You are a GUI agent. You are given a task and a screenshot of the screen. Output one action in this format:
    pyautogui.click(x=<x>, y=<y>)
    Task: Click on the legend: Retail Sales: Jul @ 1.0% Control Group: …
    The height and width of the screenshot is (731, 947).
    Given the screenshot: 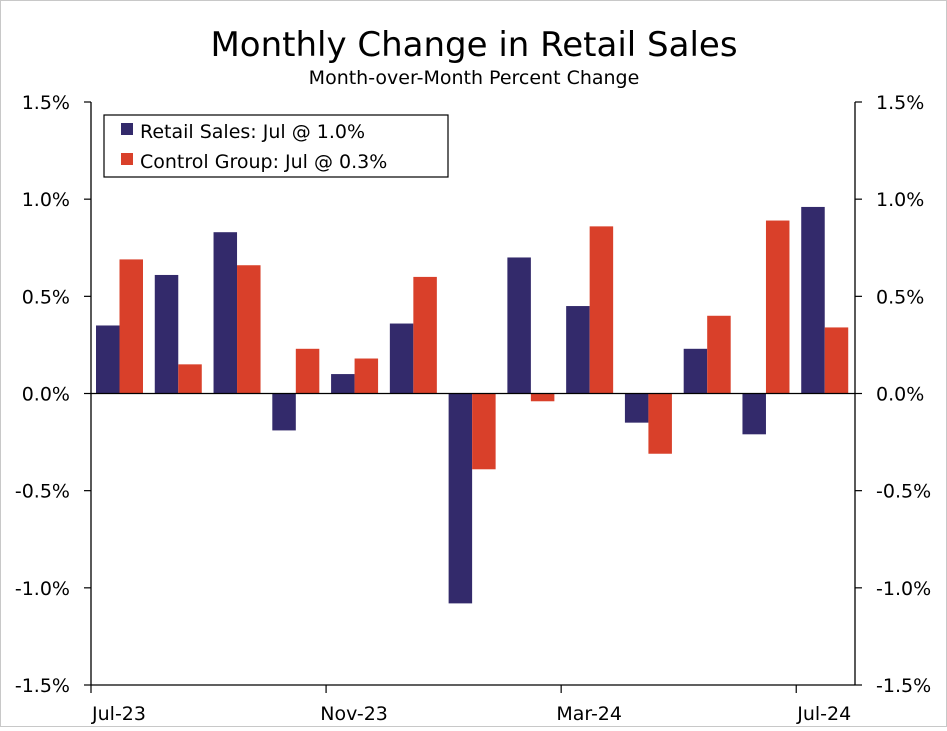 What is the action you would take?
    pyautogui.click(x=276, y=146)
    